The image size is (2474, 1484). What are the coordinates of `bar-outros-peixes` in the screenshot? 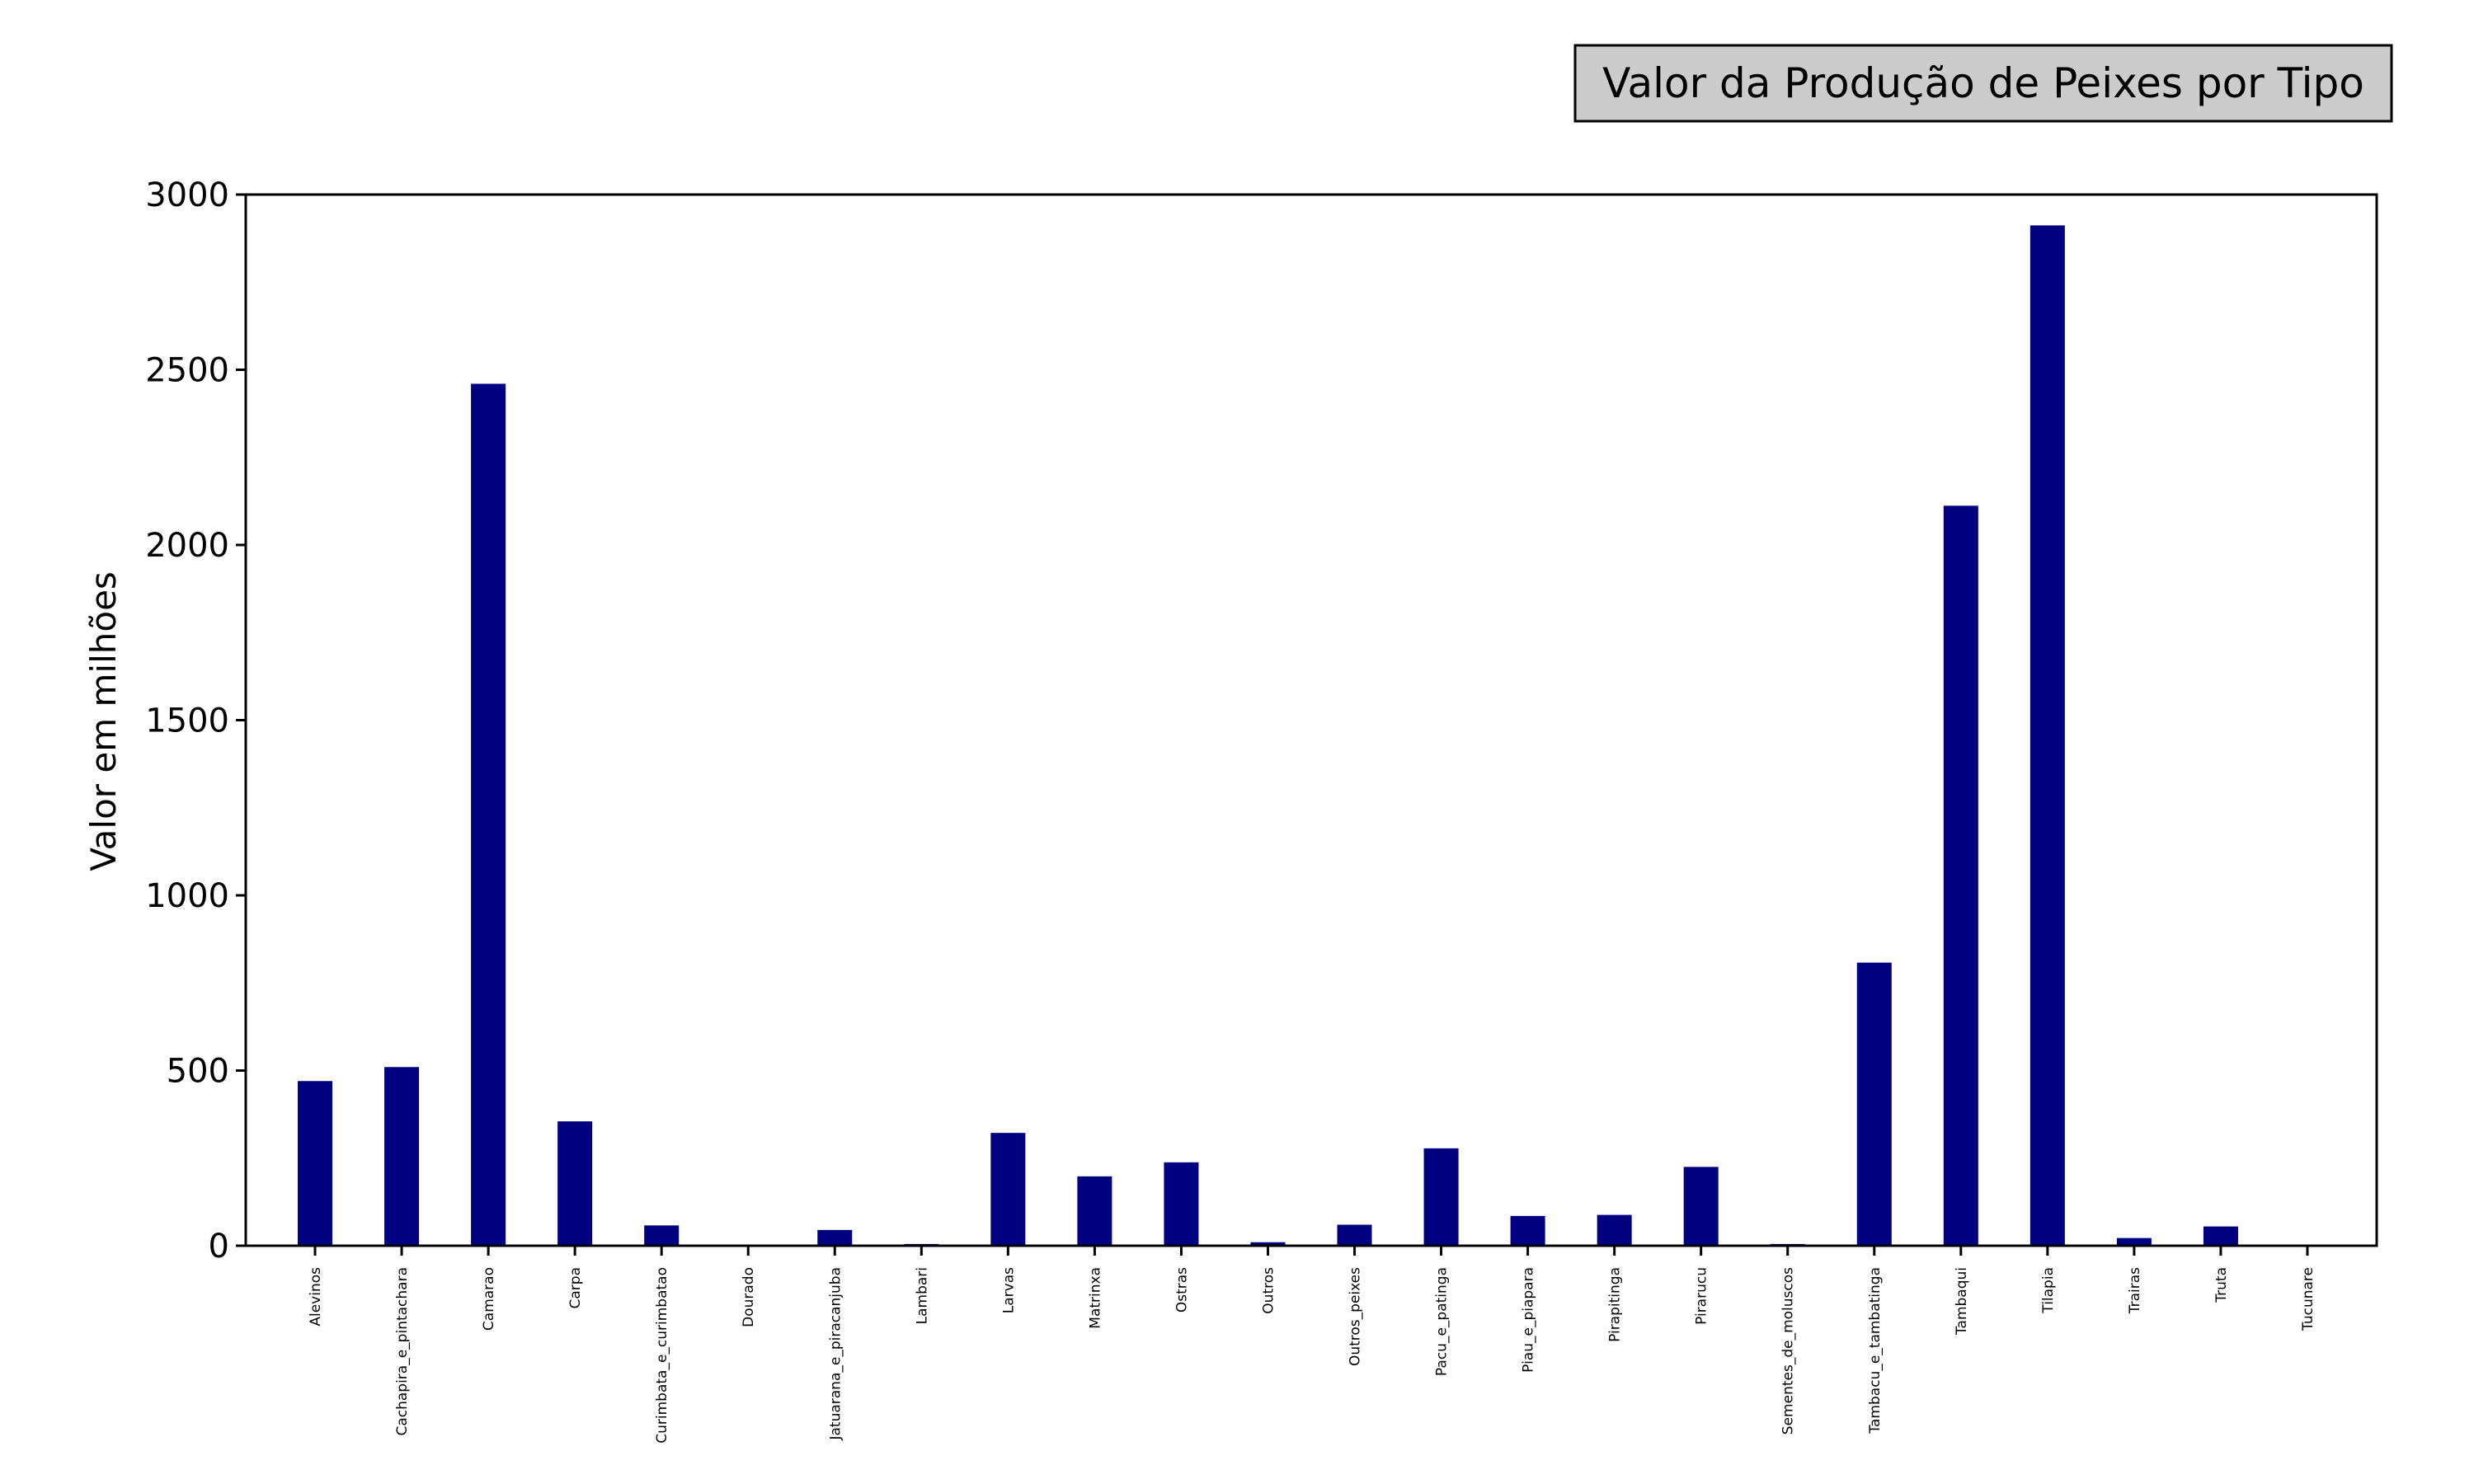 It's located at (1354, 1235).